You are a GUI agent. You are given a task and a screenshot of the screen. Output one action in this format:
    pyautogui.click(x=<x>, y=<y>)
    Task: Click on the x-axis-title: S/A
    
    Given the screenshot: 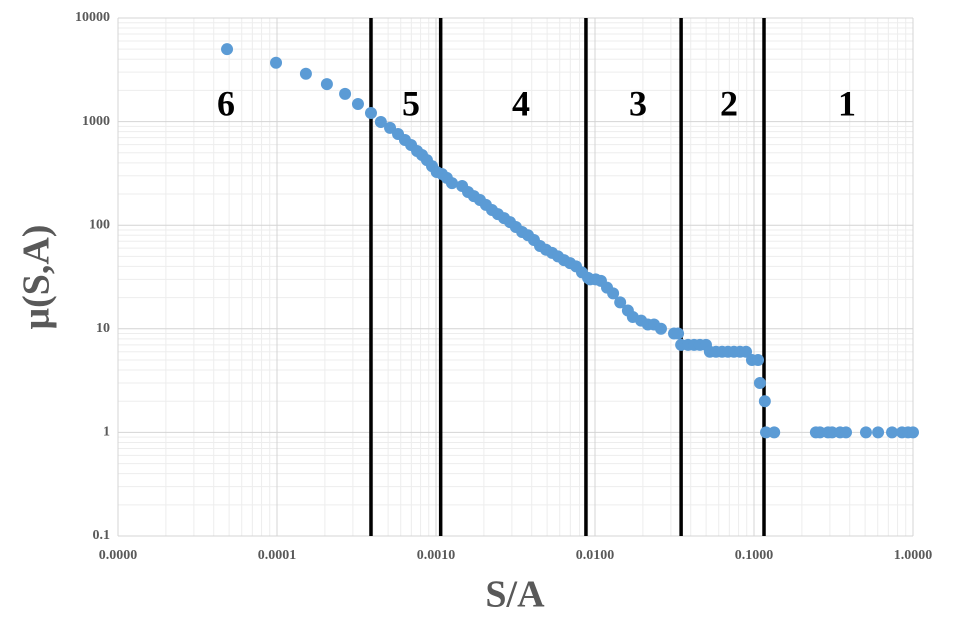 What is the action you would take?
    pyautogui.click(x=515, y=595)
    